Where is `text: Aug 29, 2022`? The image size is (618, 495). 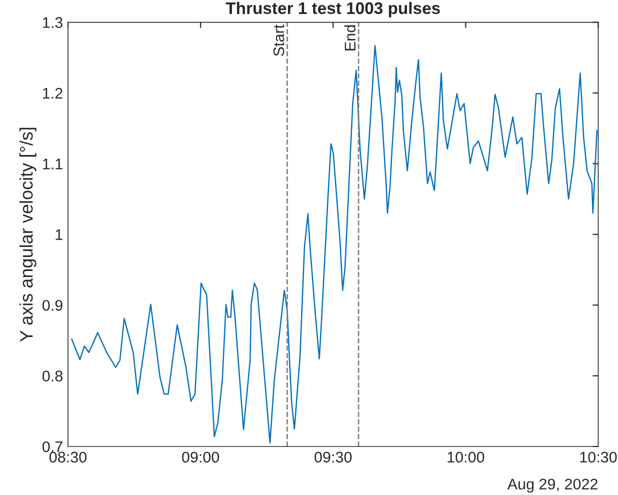 text: Aug 29, 2022 is located at coordinates (552, 485).